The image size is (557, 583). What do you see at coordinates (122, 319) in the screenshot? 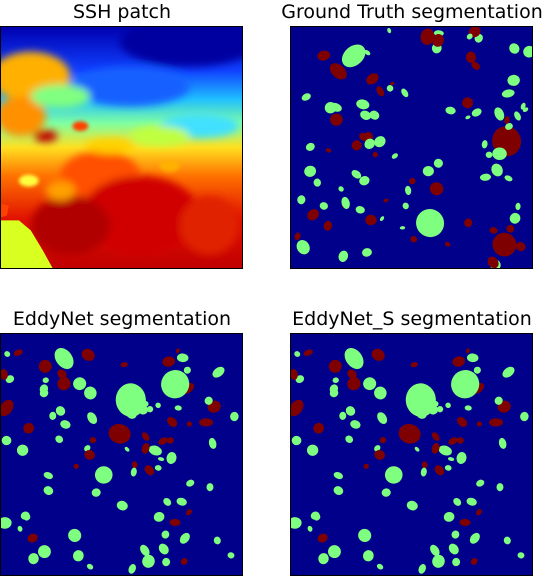
I see `eddynet-title: EddyNet segmentation` at bounding box center [122, 319].